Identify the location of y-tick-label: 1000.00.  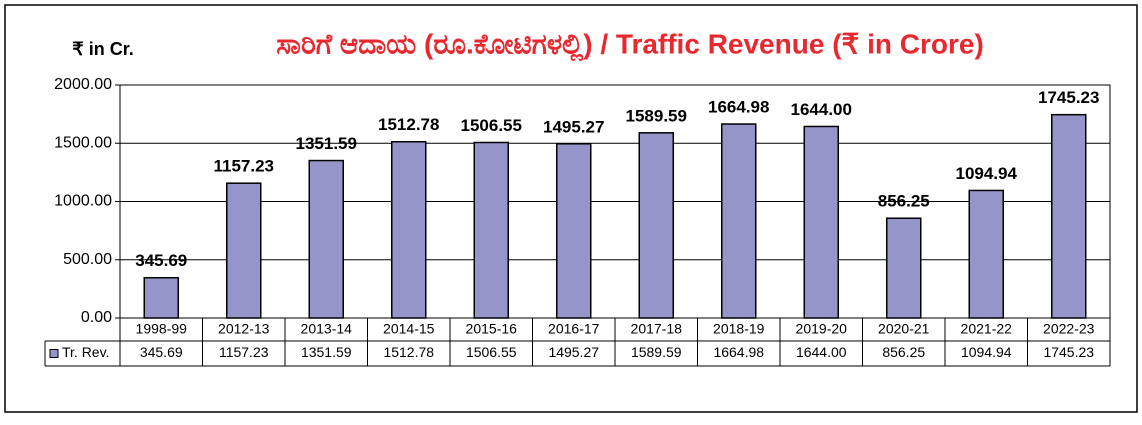
(83, 201).